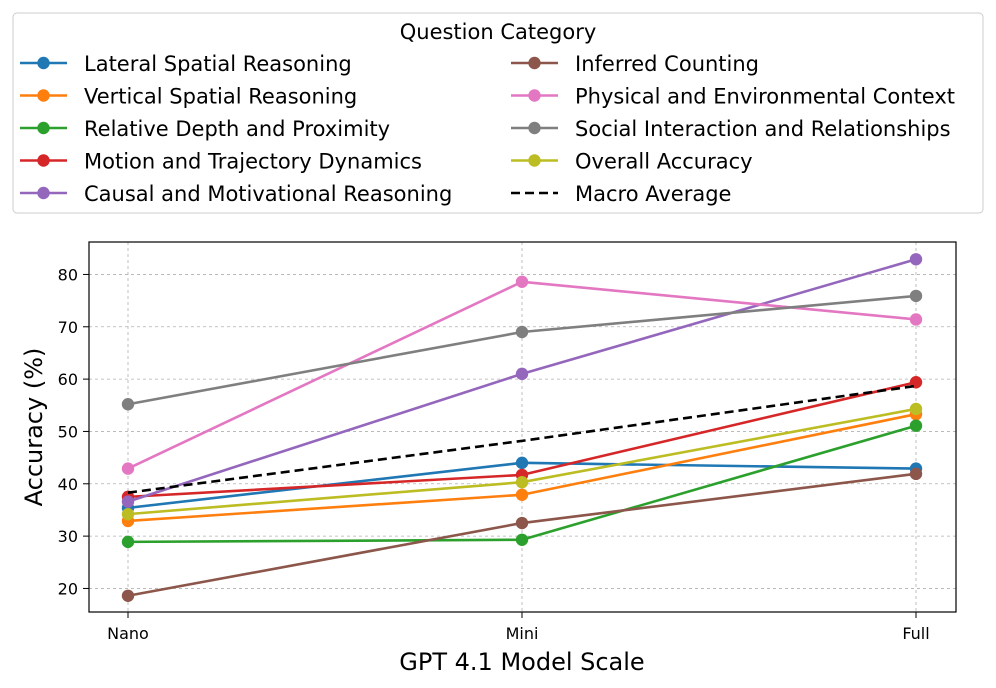  Describe the element at coordinates (68, 484) in the screenshot. I see `y-tick-label: 40` at that location.